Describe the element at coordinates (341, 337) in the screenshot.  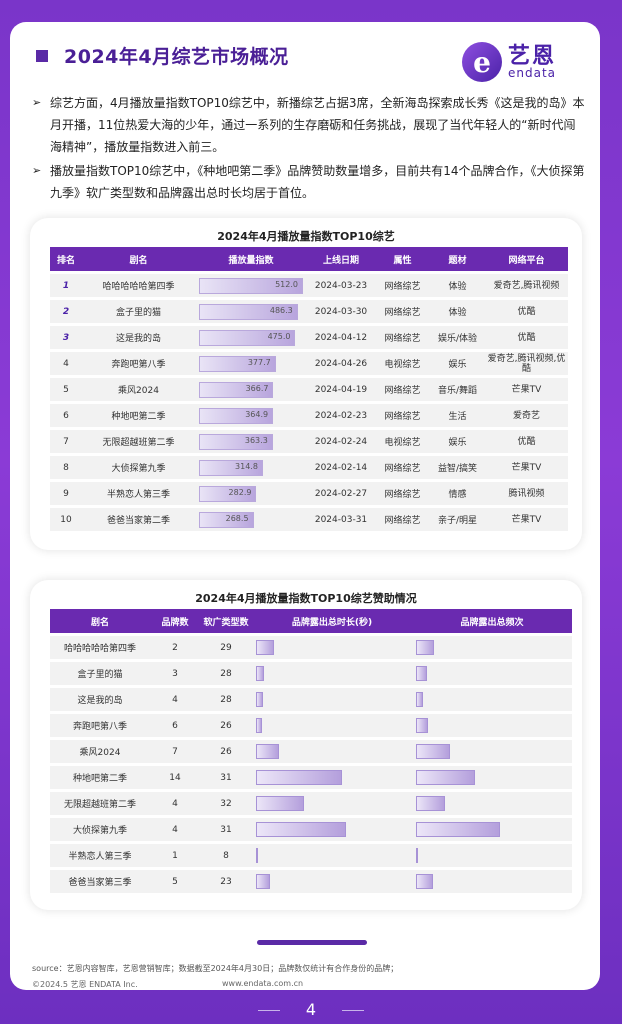
I see `date-cell: 2024-04-12` at that location.